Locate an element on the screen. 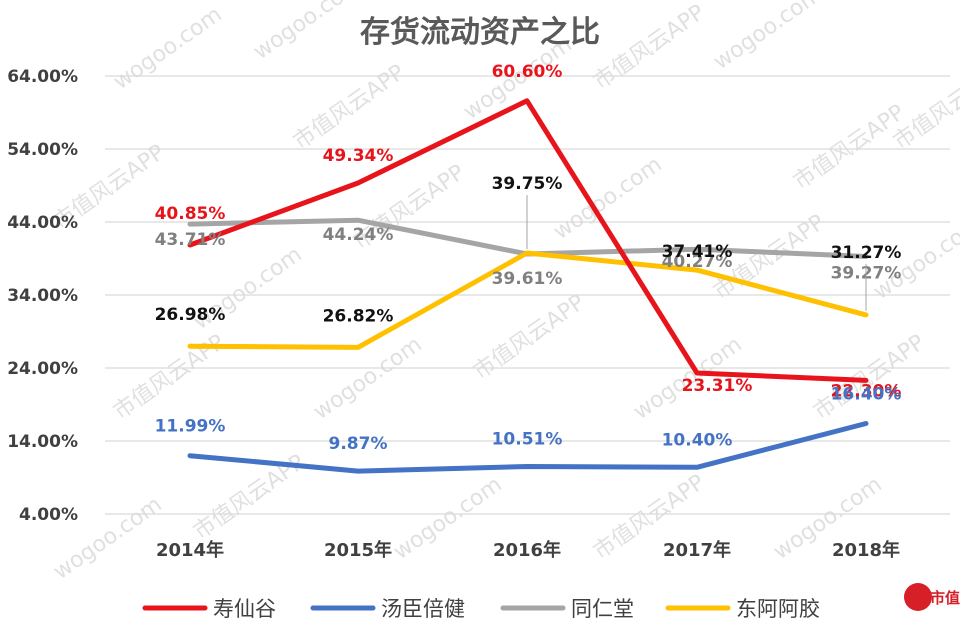  data-label: 16.40% is located at coordinates (866, 394).